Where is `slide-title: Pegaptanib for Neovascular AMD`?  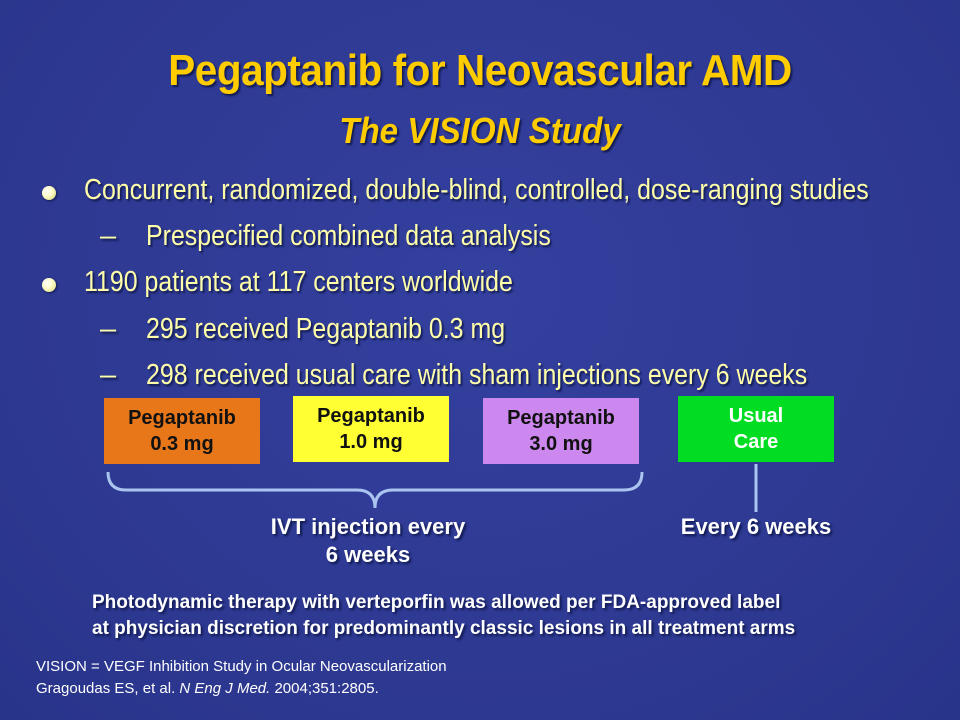
slide-title: Pegaptanib for Neovascular AMD is located at coordinates (480, 70).